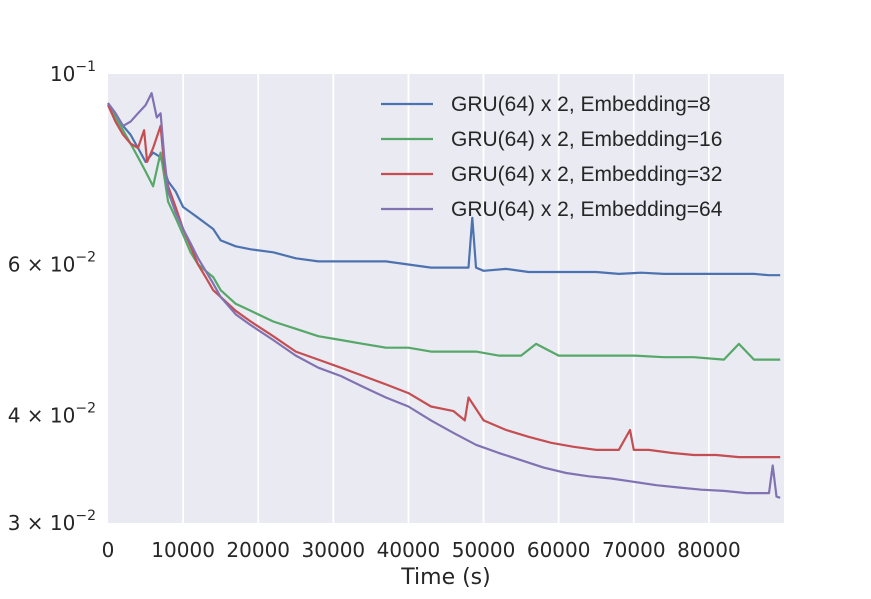 Image resolution: width=871 pixels, height=599 pixels. Describe the element at coordinates (73, 72) in the screenshot. I see `y-tick-label: 10−1` at that location.